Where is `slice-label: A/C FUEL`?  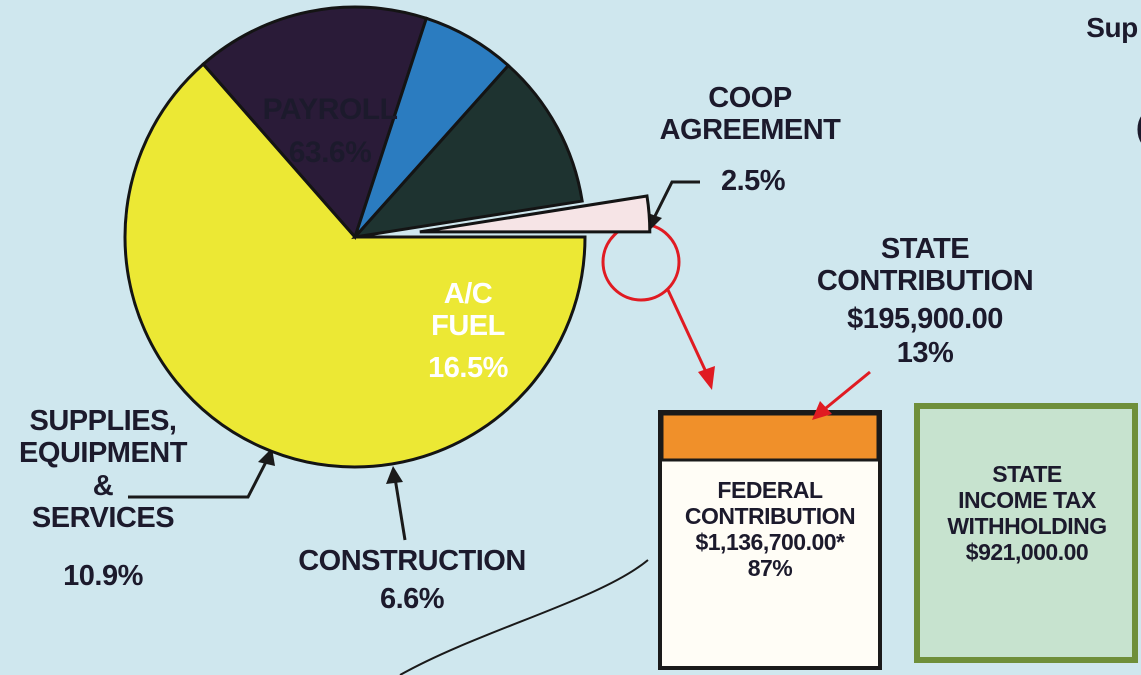 slice-label: A/C FUEL is located at coordinates (468, 310).